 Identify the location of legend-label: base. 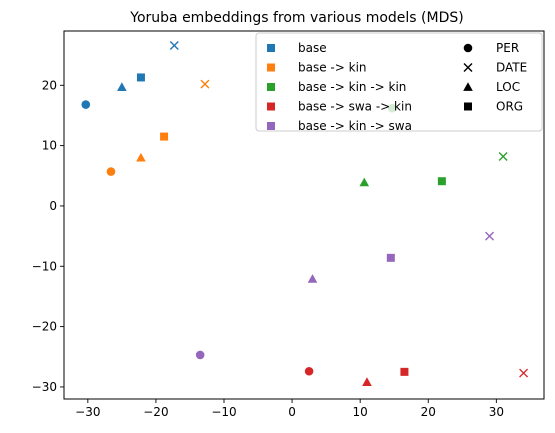
(312, 48).